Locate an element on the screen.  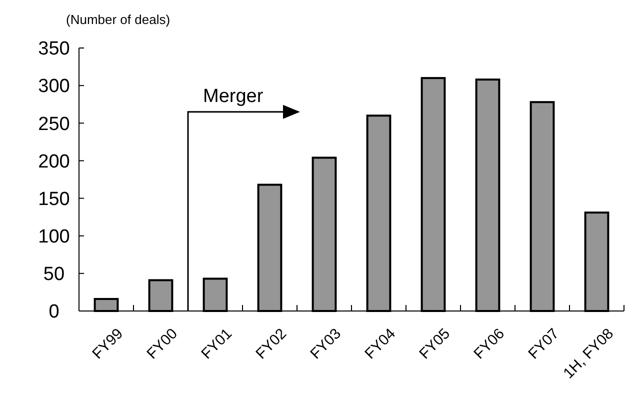
y-tick-label: 350 is located at coordinates (54, 49).